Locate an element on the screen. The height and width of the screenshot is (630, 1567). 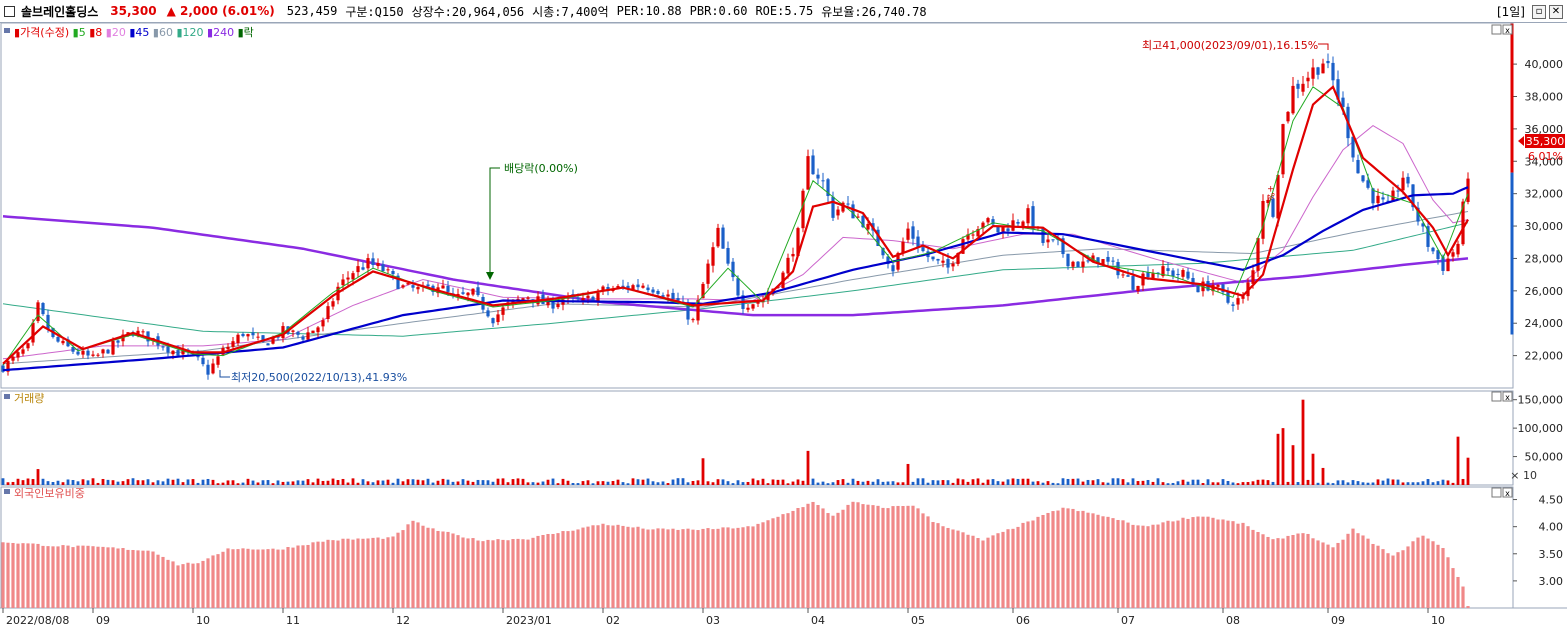
volume-panel-handle-icon is located at coordinates (7, 396).